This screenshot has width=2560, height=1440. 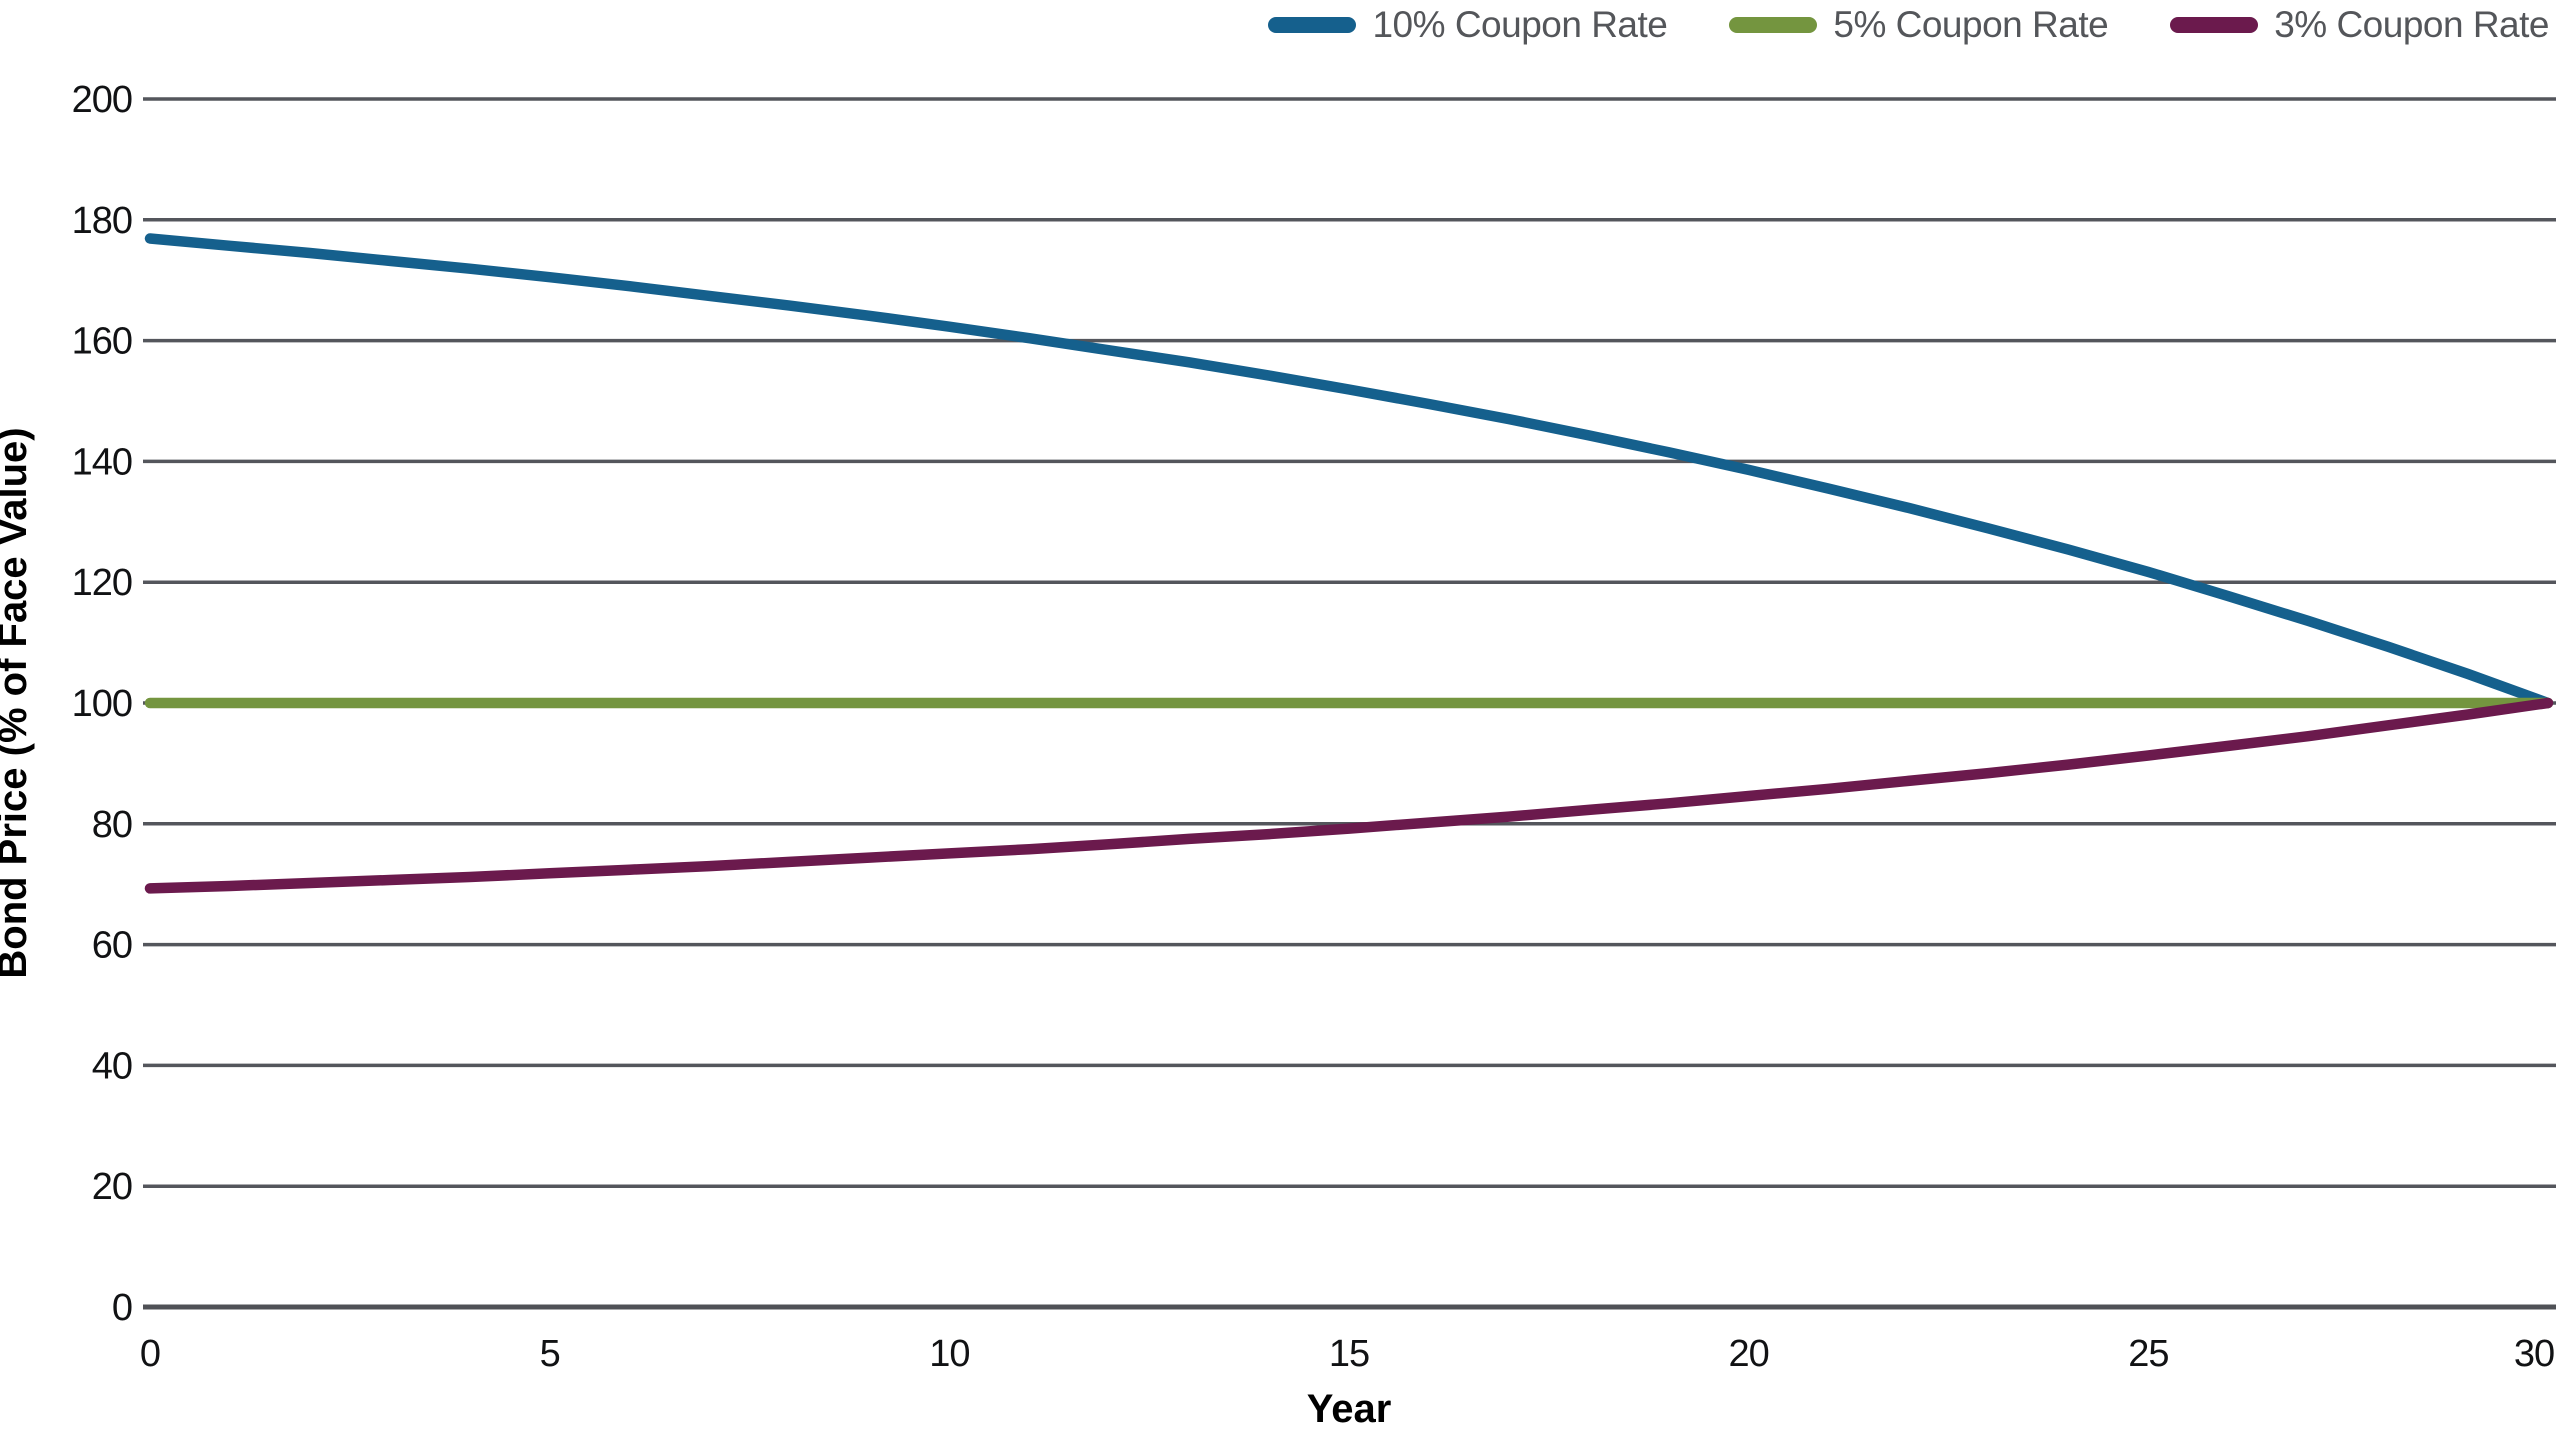 What do you see at coordinates (2411, 24) in the screenshot?
I see `legend-label: 3% Coupon Rate` at bounding box center [2411, 24].